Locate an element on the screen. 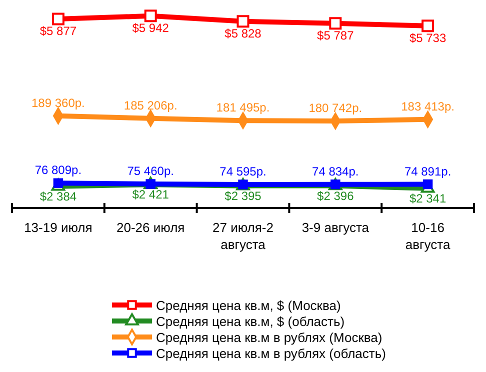 This screenshot has height=372, width=486. data-label: 180 742р. is located at coordinates (335, 108).